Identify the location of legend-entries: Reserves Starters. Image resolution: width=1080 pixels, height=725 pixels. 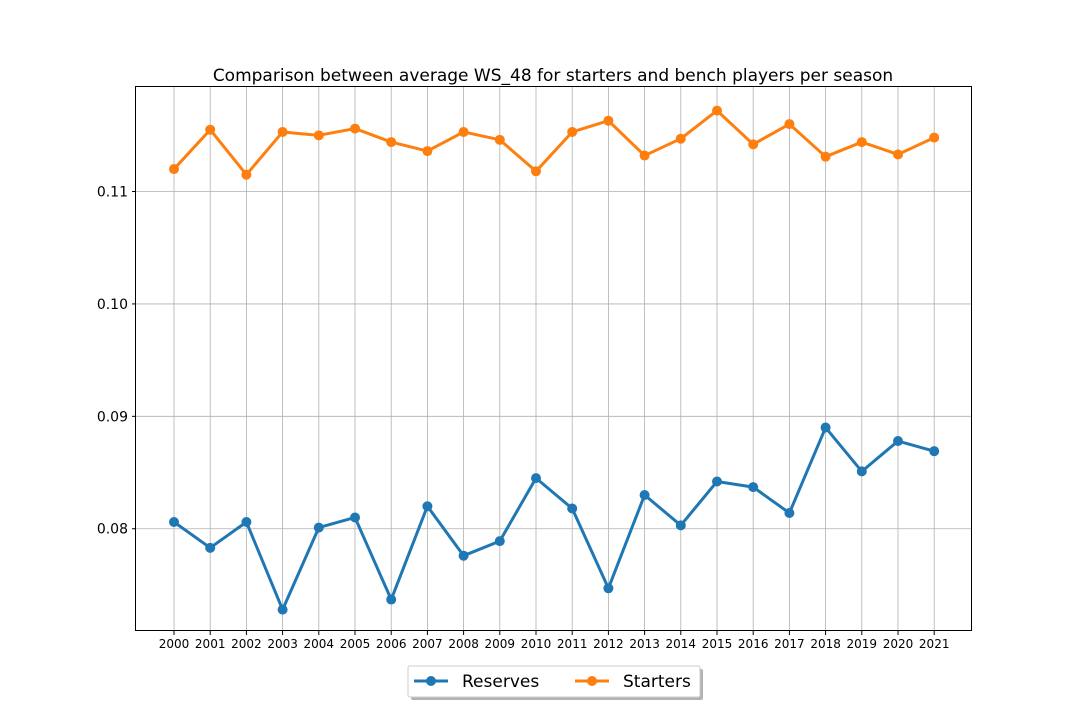
(552, 682).